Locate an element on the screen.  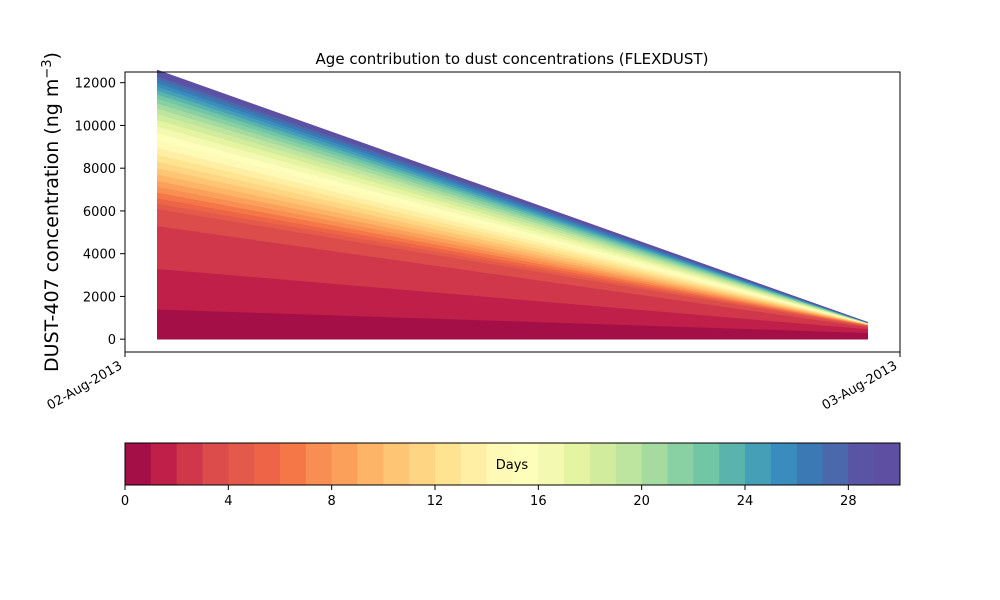
colorbar-tick-label: 28 is located at coordinates (848, 501).